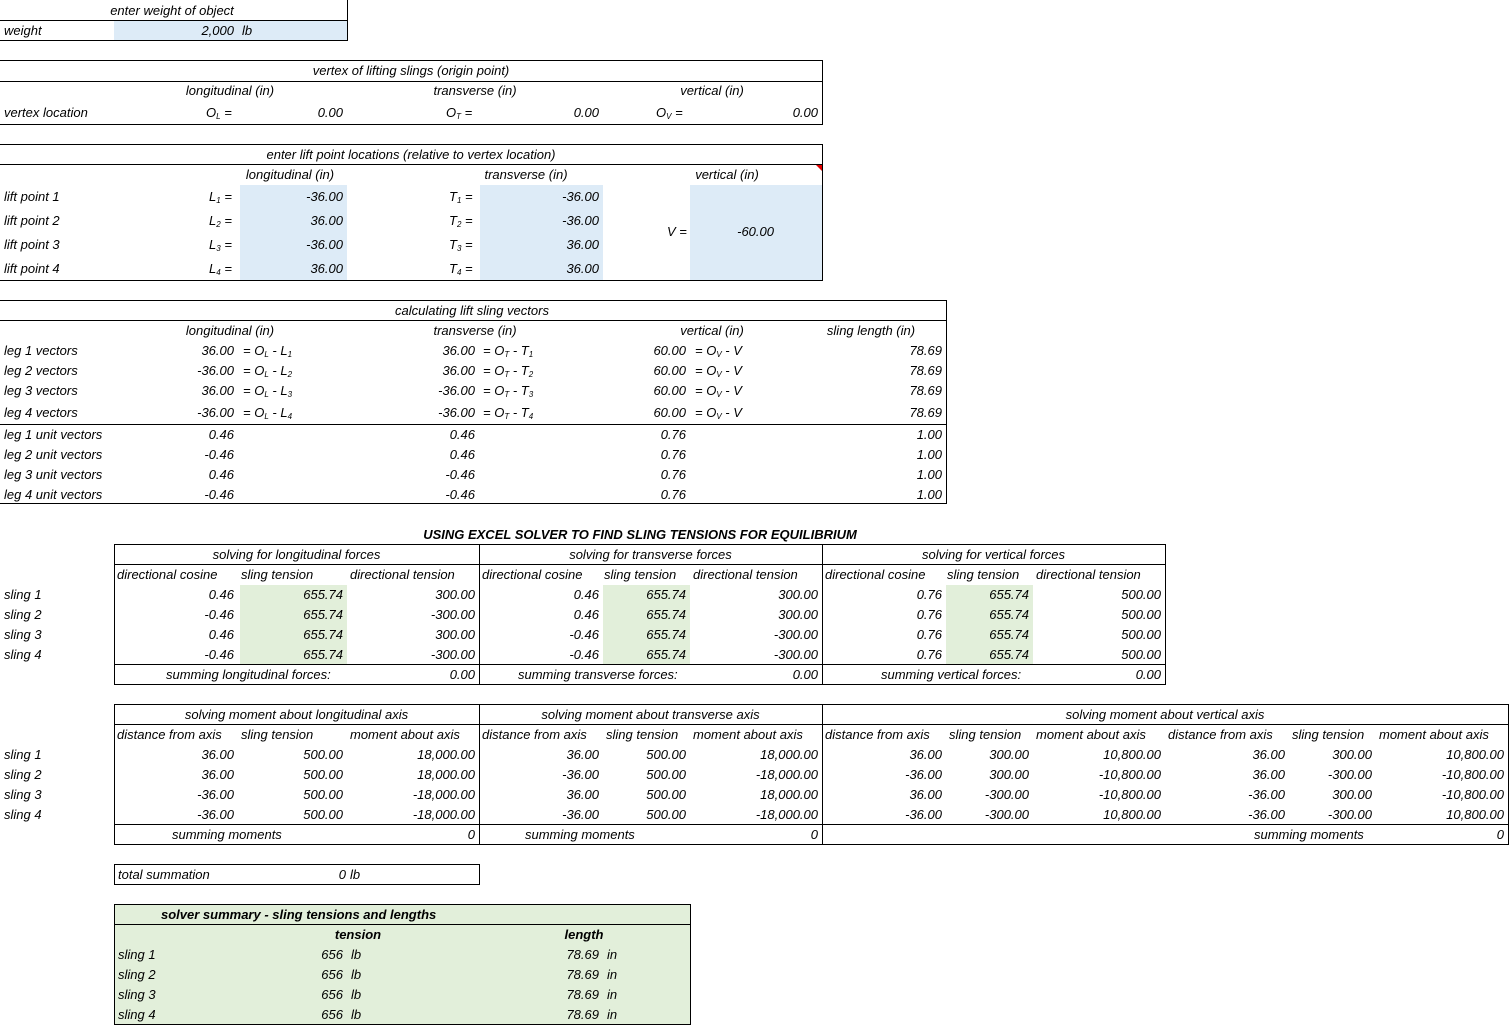 Image resolution: width=1509 pixels, height=1025 pixels. What do you see at coordinates (786, 814) in the screenshot?
I see `moment-value: -18,000.00` at bounding box center [786, 814].